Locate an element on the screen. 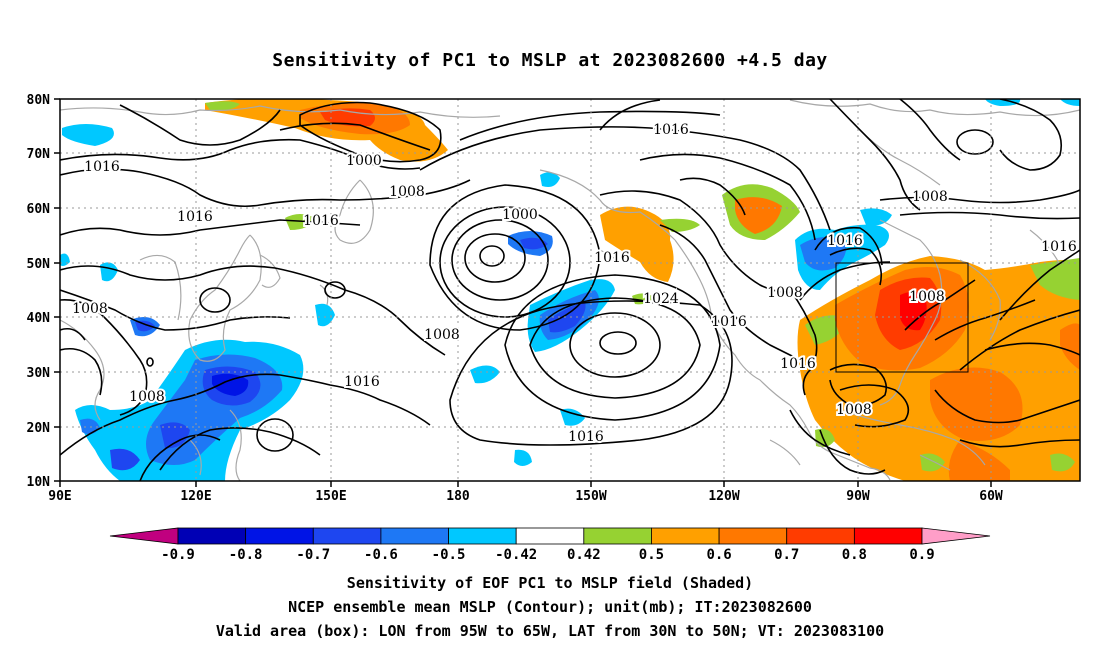  lat-tick-label: 30N is located at coordinates (39, 373).